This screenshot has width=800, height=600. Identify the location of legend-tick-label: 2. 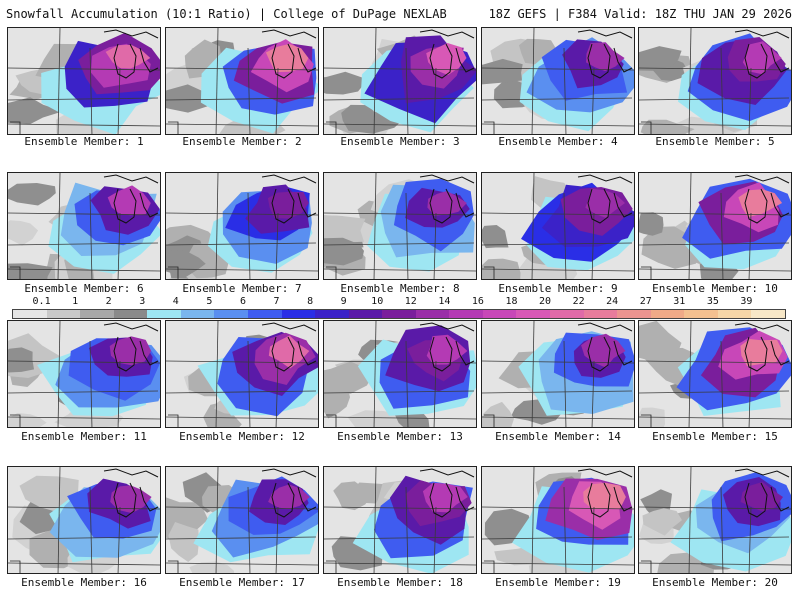
(108, 301).